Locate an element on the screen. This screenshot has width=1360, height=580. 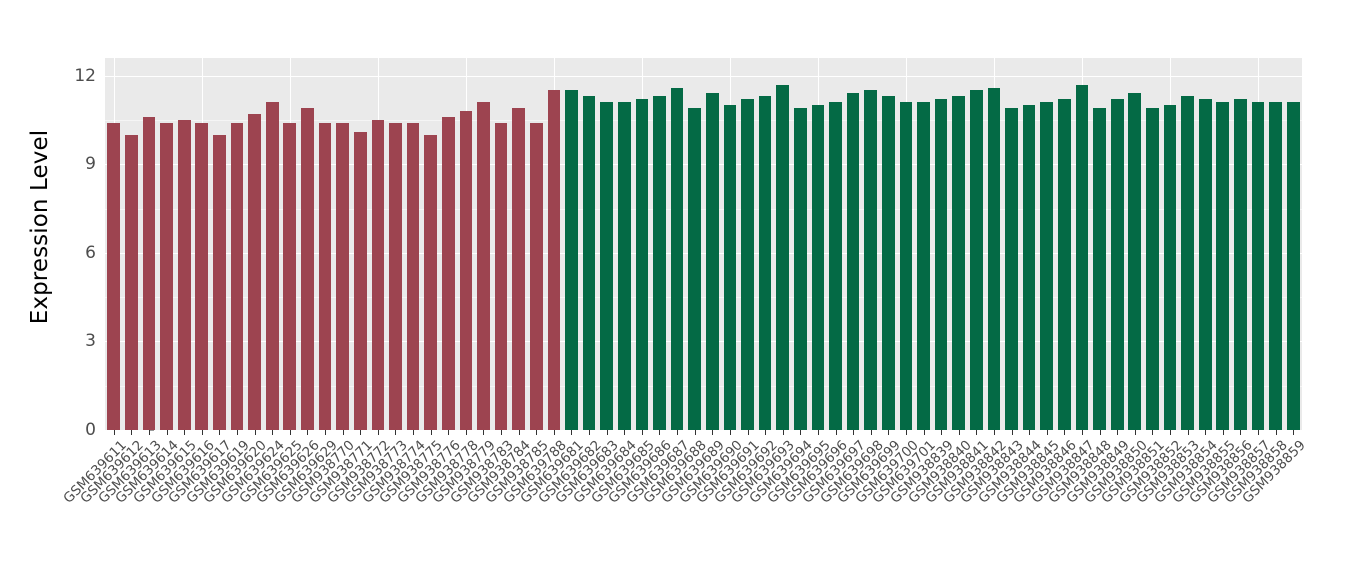
y-tick-label: 3 is located at coordinates (90, 341).